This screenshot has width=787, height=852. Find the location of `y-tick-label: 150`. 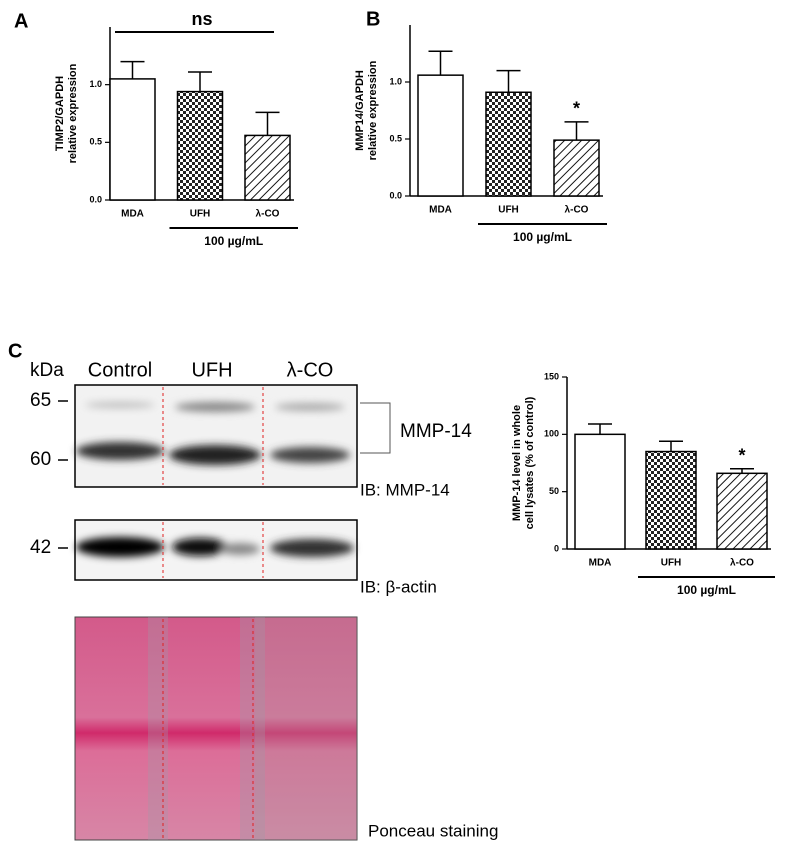

y-tick-label: 150 is located at coordinates (551, 376).